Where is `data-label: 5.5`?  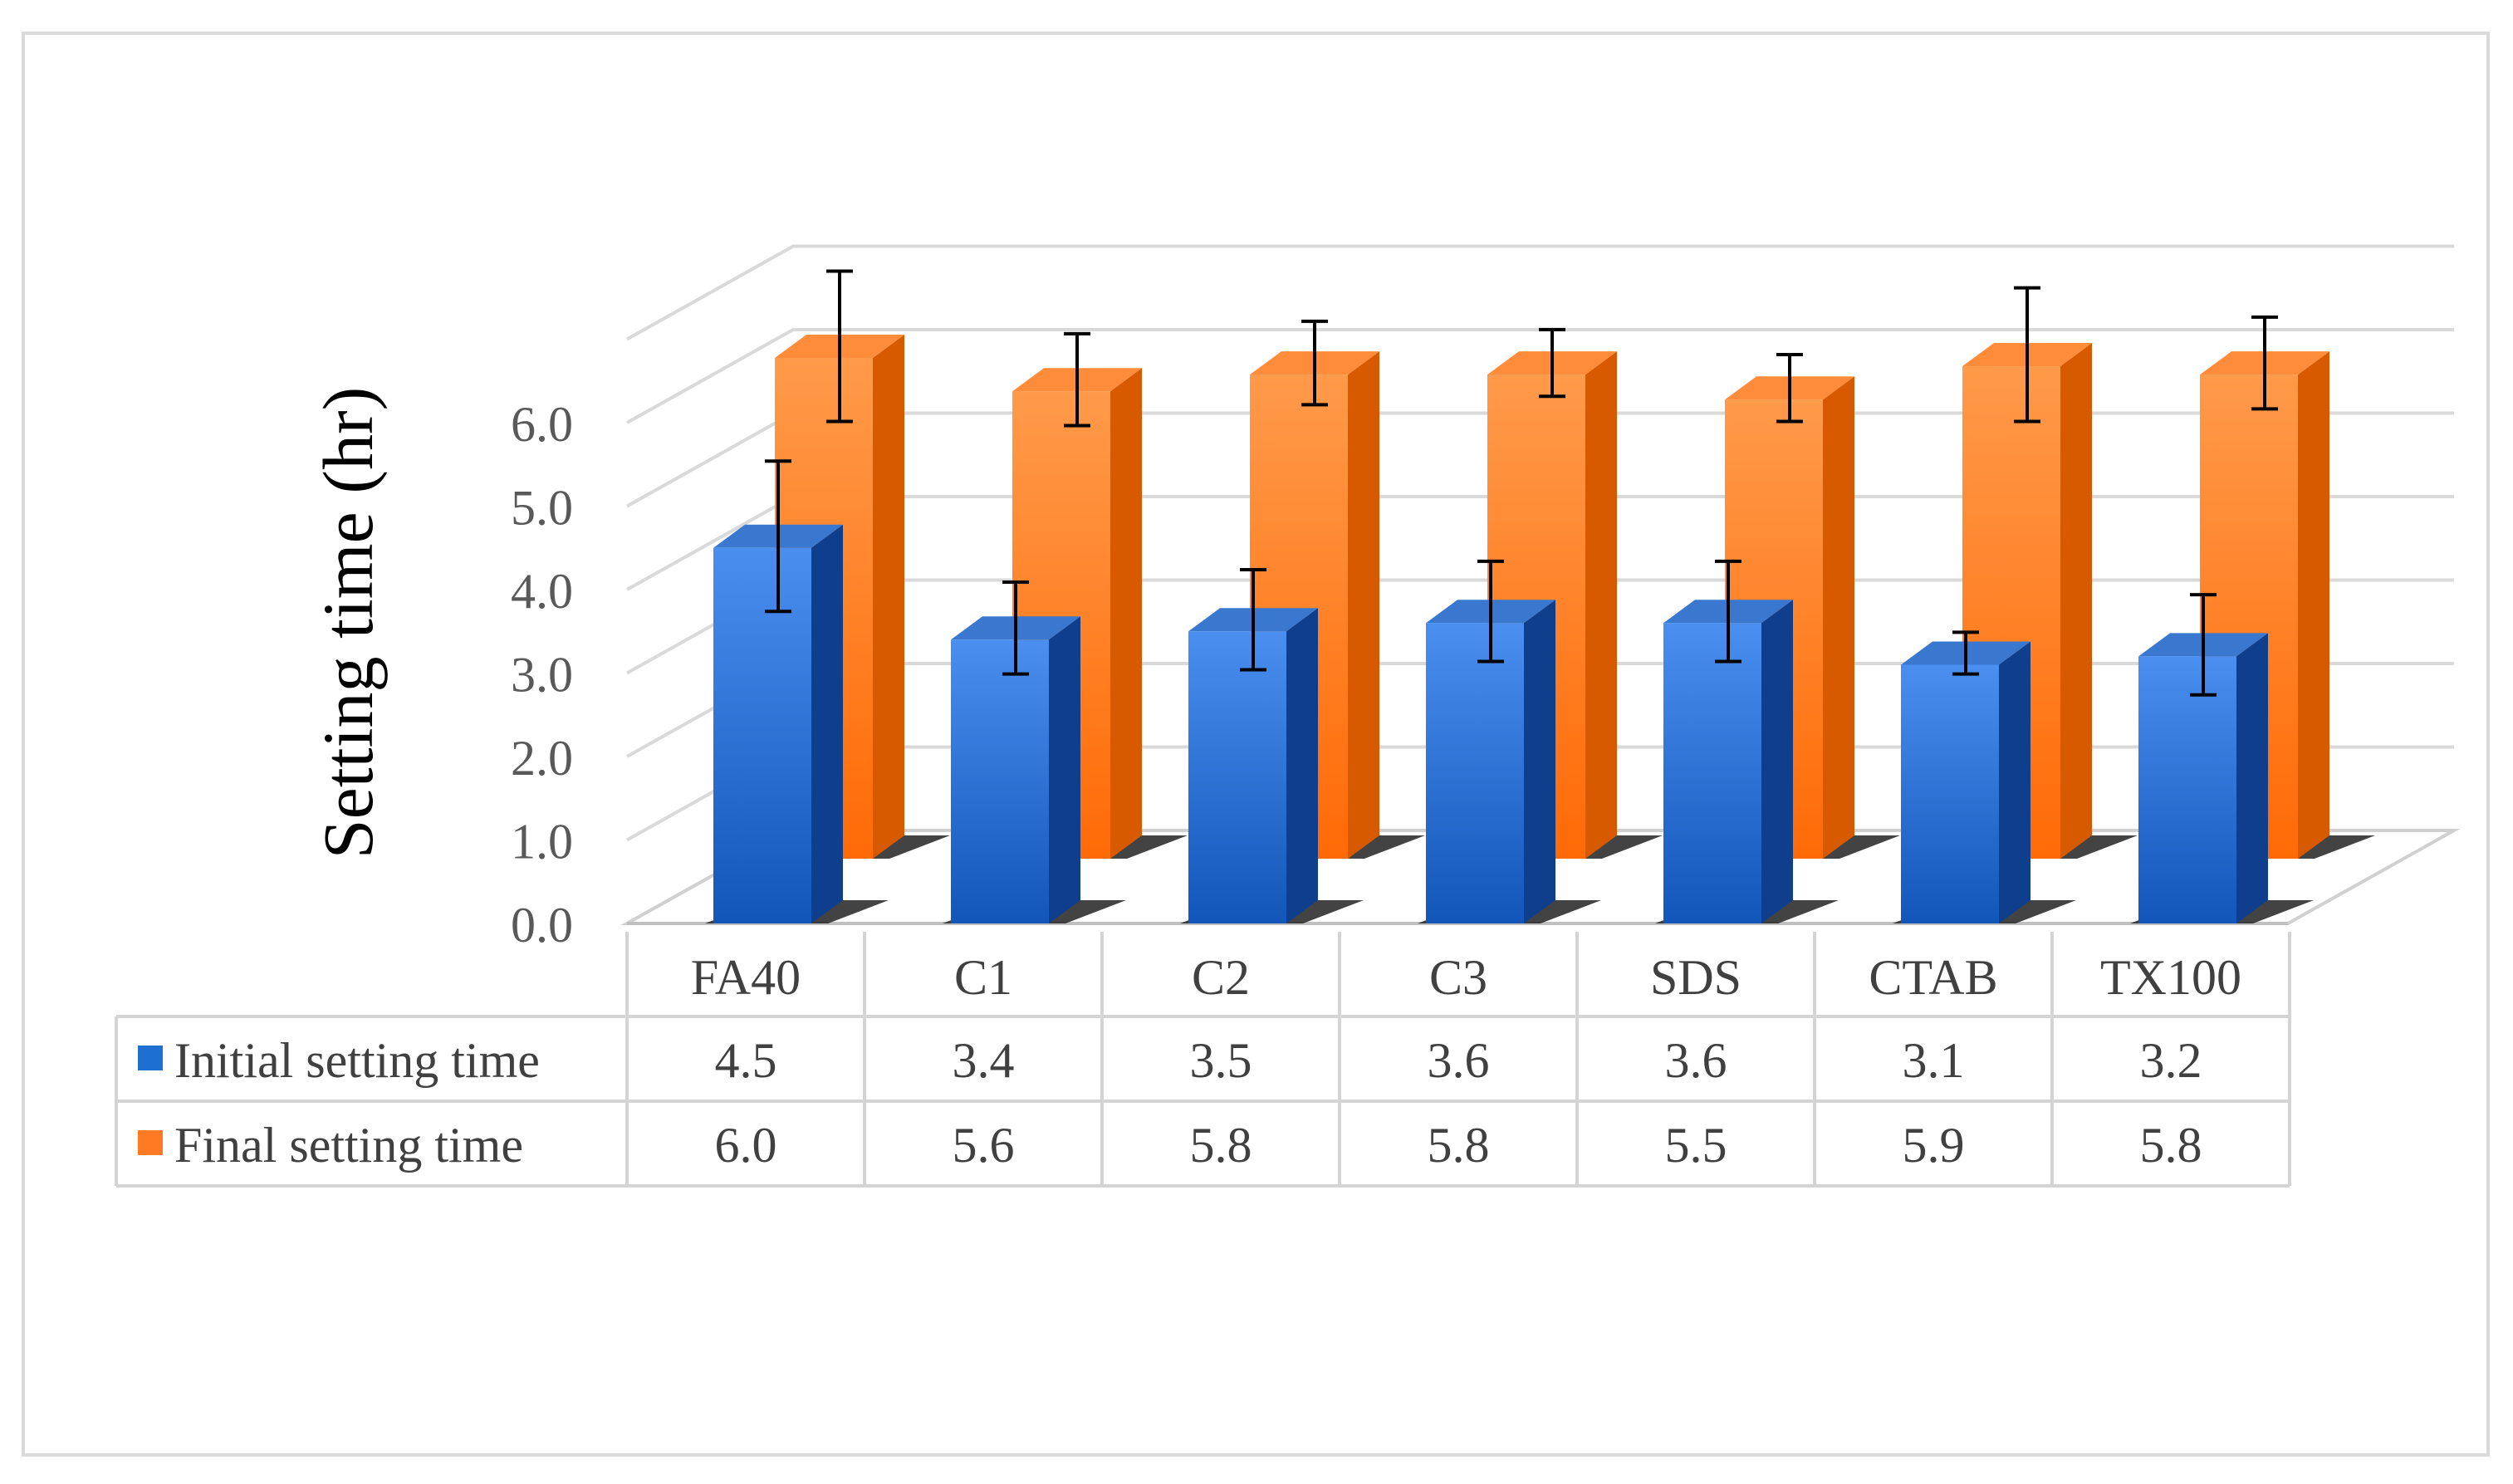
data-label: 5.5 is located at coordinates (1696, 1145).